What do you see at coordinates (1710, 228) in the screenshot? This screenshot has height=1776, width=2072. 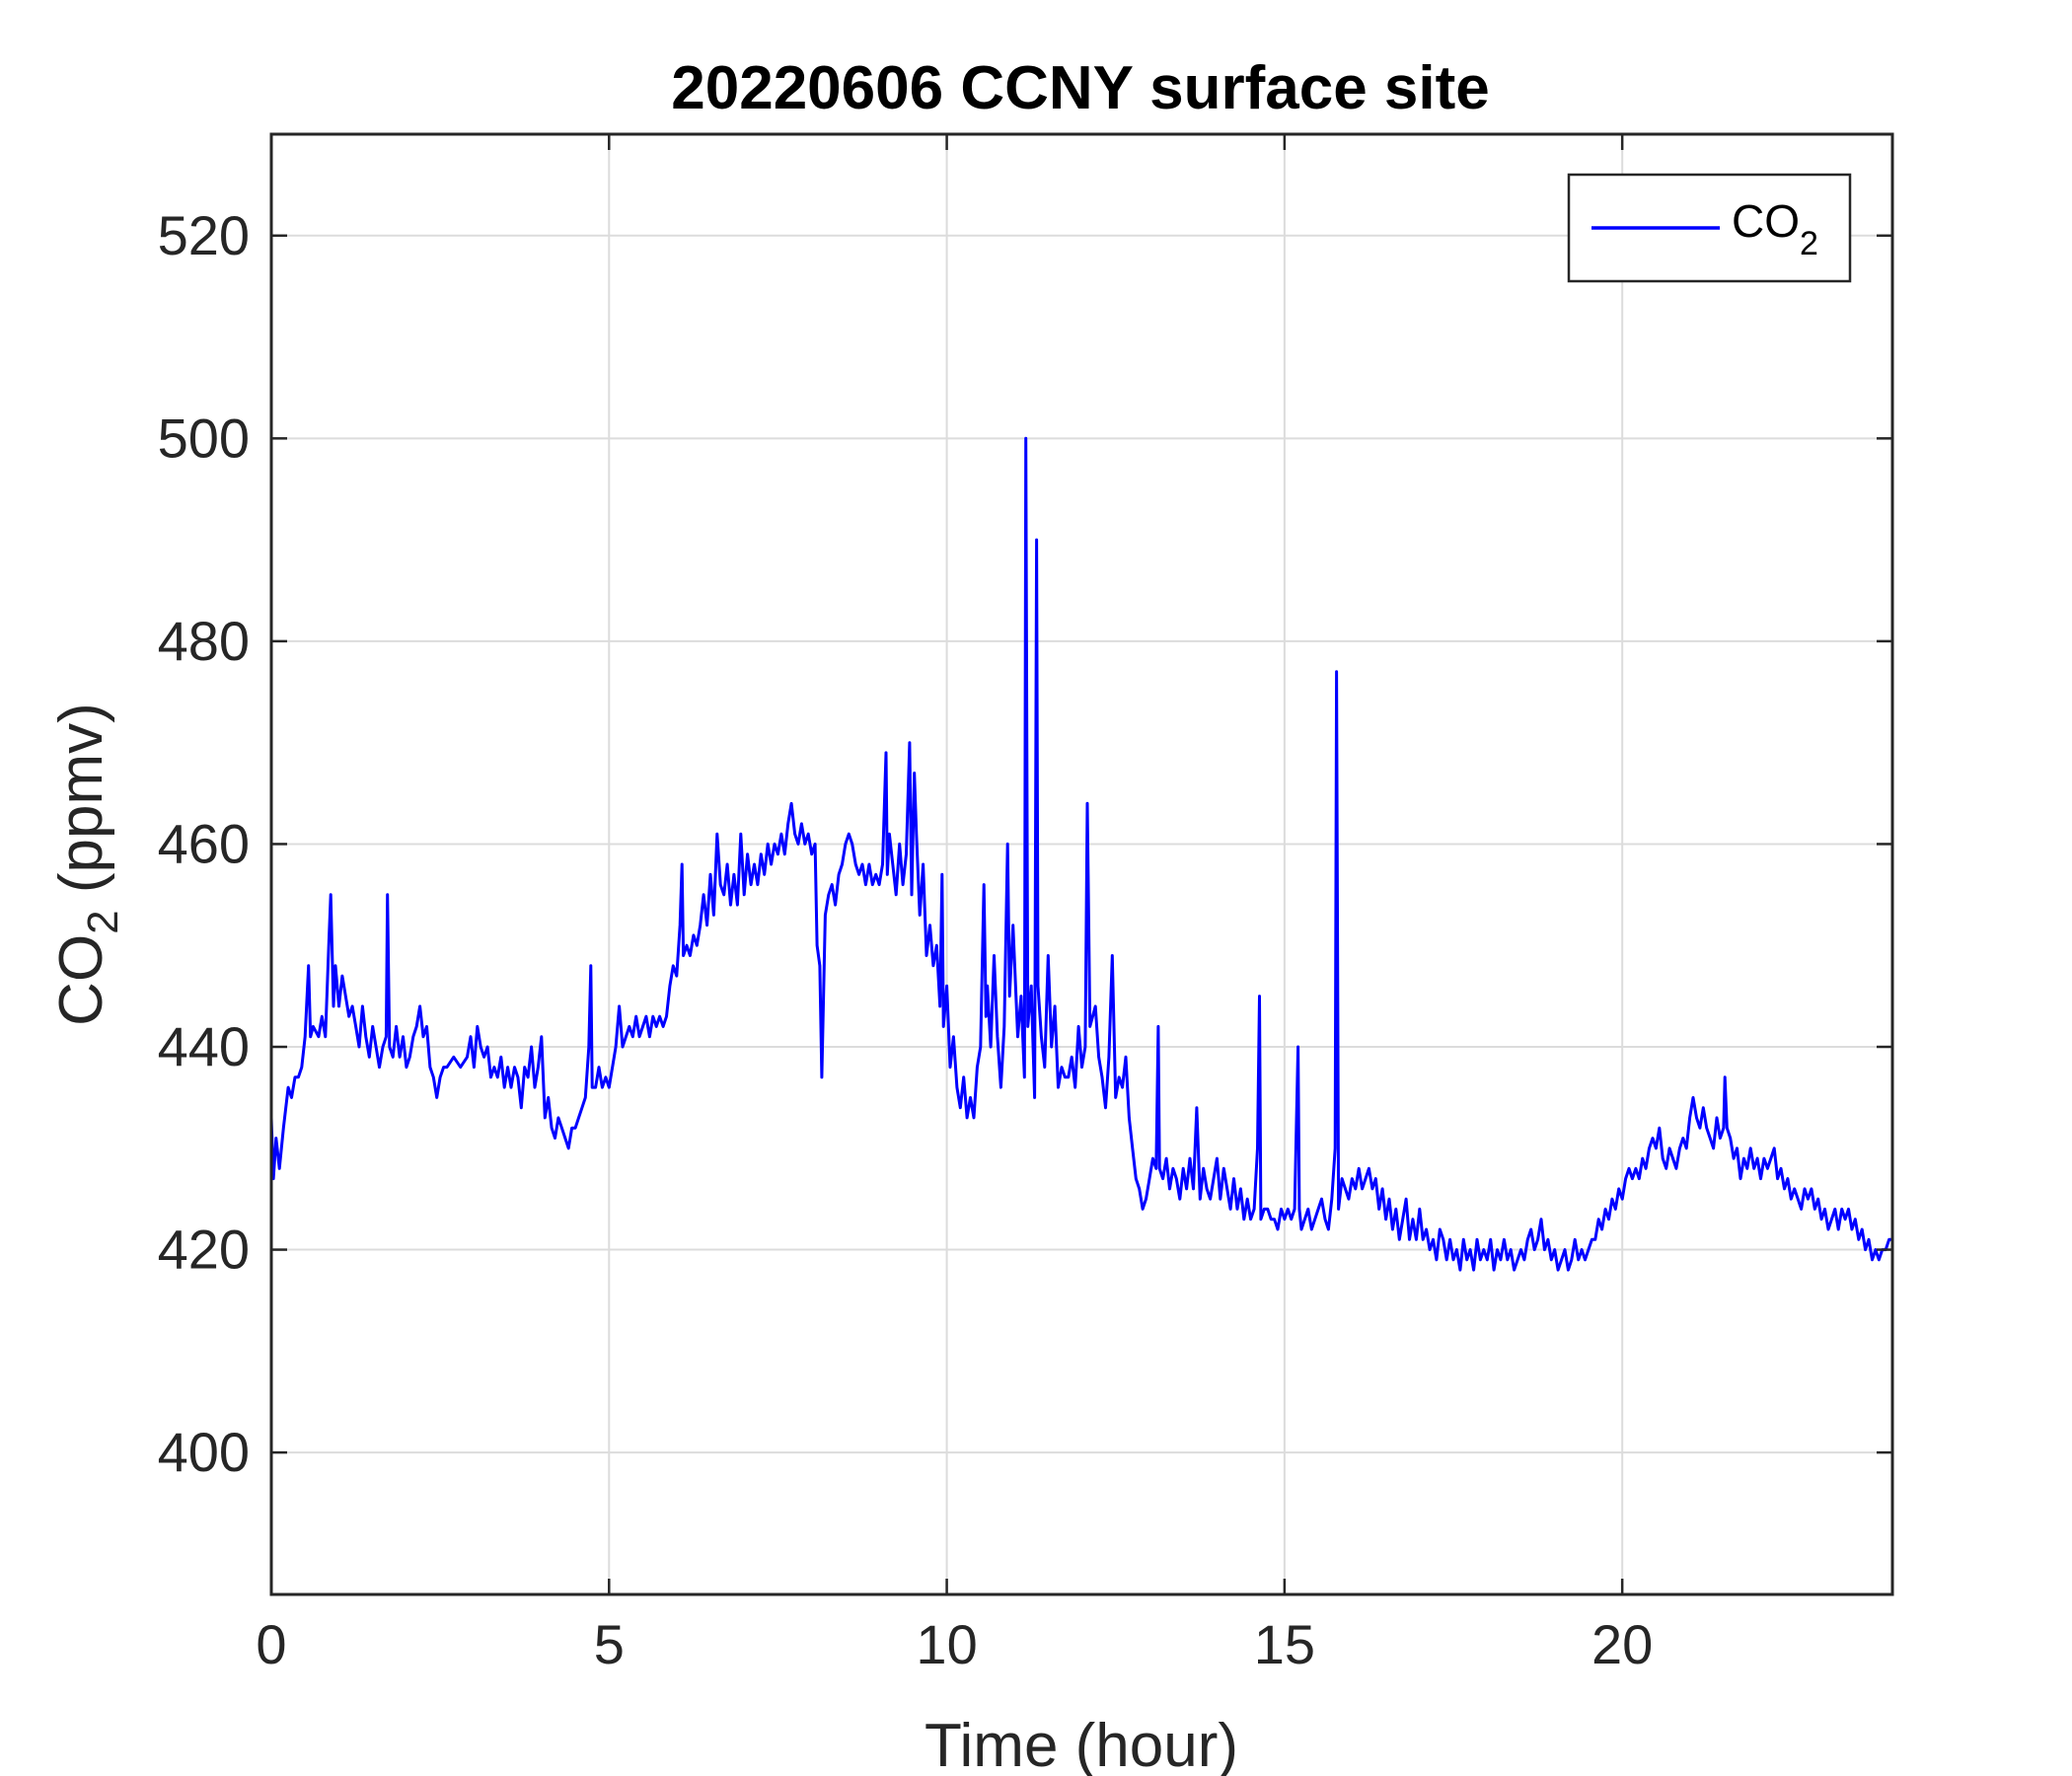 I see `legend: CO2` at bounding box center [1710, 228].